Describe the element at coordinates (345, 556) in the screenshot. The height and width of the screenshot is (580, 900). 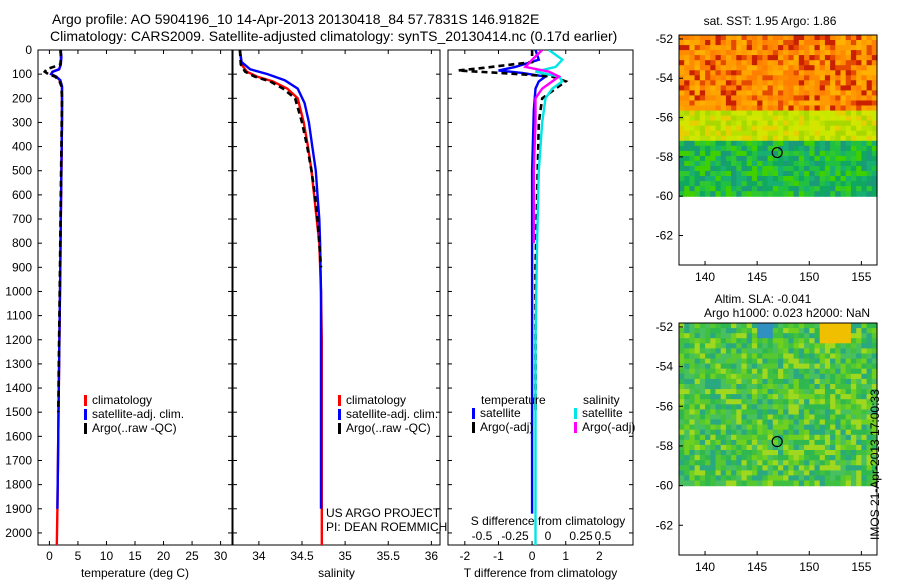
I see `x-tick-label: 35` at that location.